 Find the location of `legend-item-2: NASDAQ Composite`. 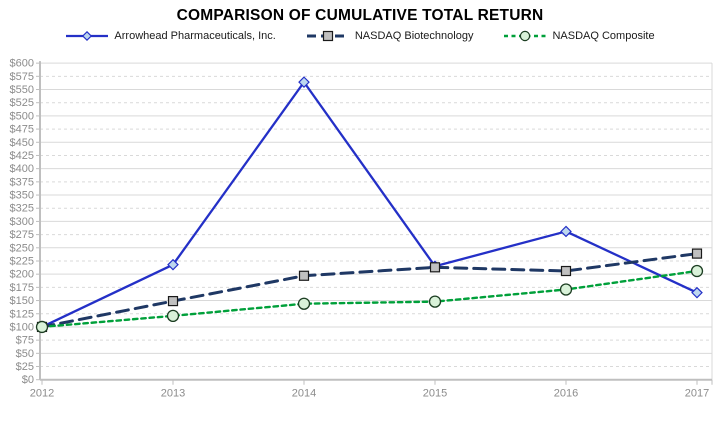

legend-item-2: NASDAQ Composite is located at coordinates (579, 36).